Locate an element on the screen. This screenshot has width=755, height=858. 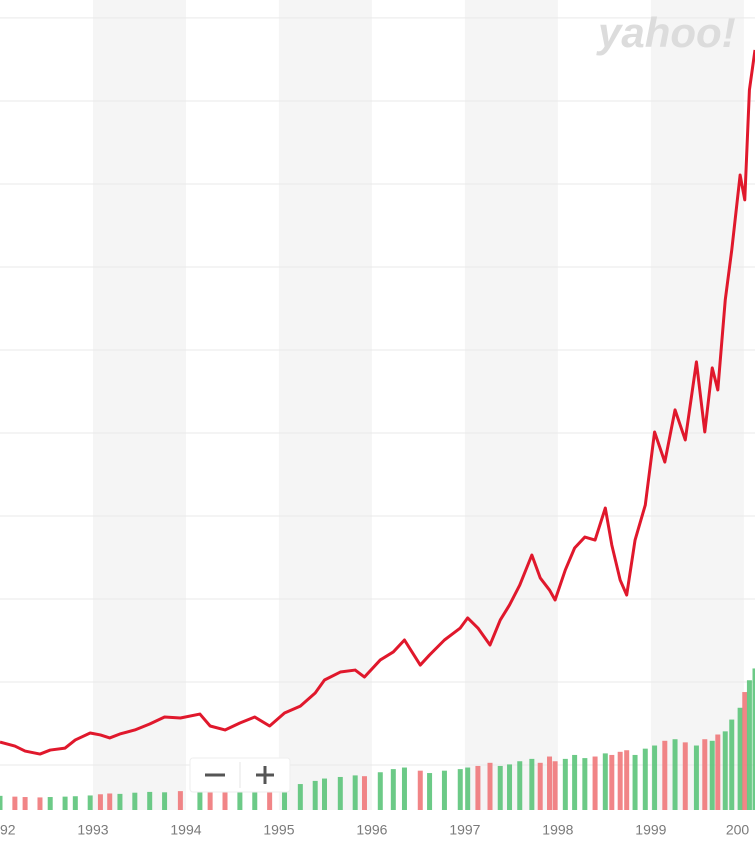
x-tick-label: 1997 is located at coordinates (464, 830).